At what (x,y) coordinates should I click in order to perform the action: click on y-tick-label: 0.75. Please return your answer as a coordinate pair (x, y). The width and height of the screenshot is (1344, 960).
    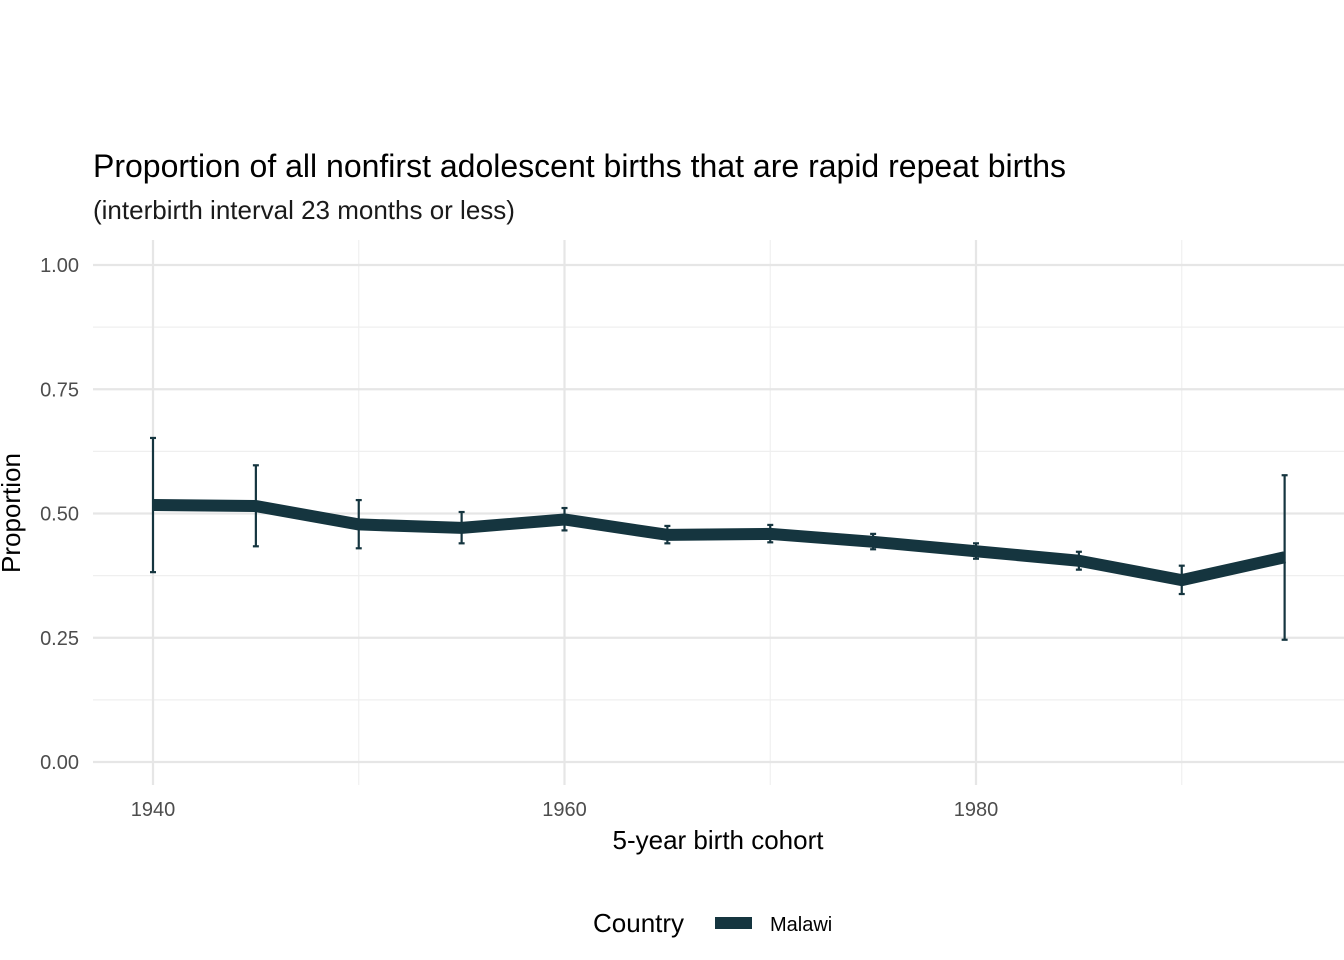
    Looking at the image, I should click on (59, 390).